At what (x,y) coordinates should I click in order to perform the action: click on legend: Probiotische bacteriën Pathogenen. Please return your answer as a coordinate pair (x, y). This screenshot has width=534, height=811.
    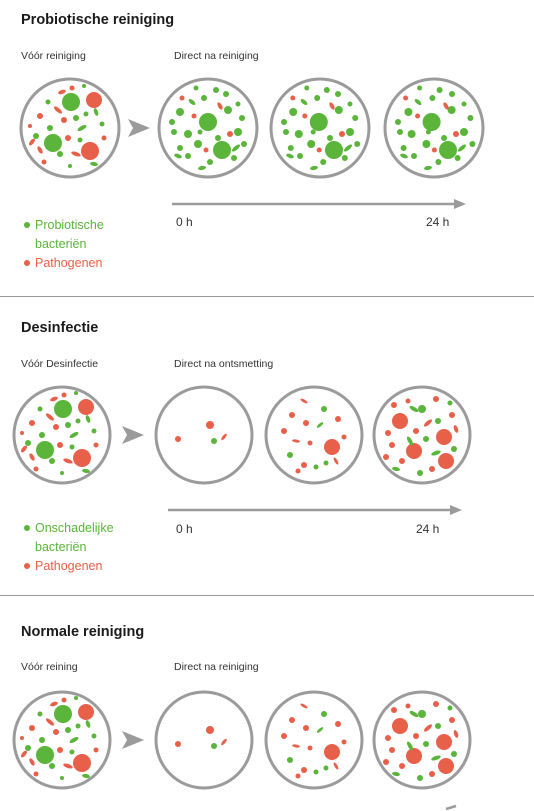
    Looking at the image, I should click on (74, 244).